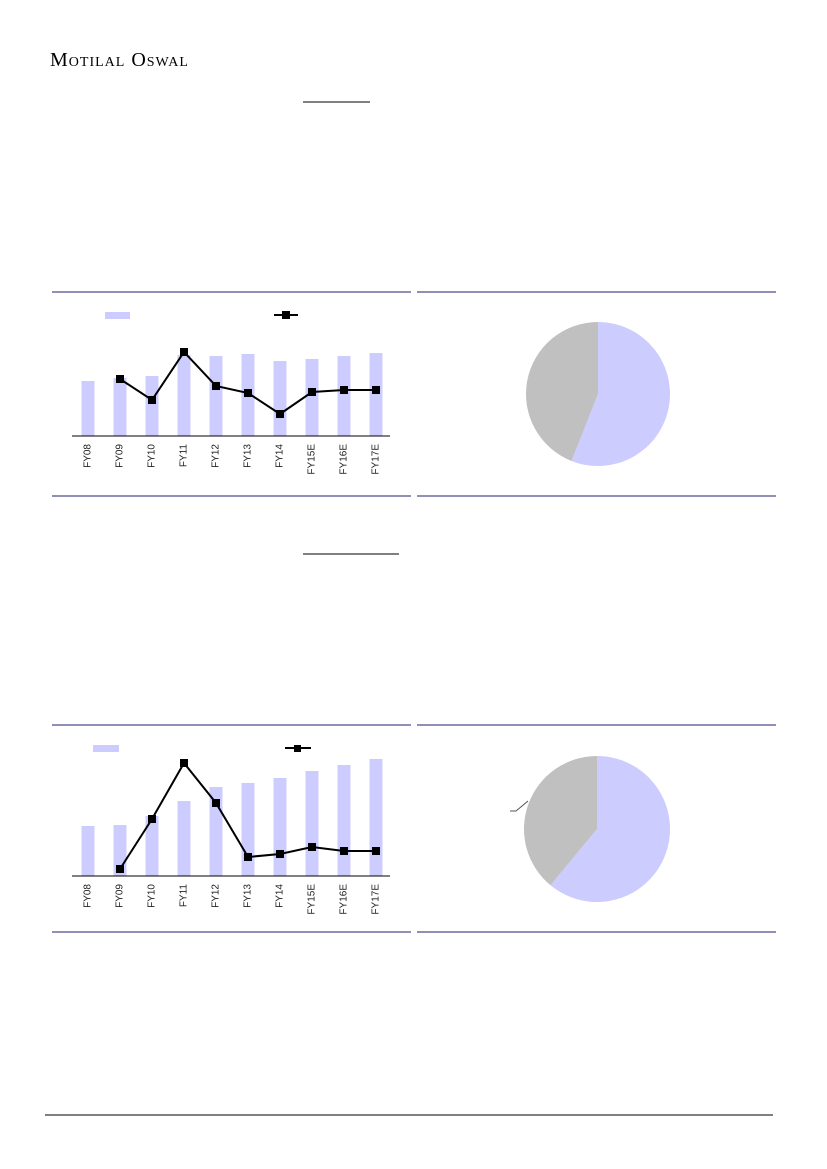 This screenshot has width=827, height=1169. What do you see at coordinates (202, 531) in the screenshot?
I see `legend` at bounding box center [202, 531].